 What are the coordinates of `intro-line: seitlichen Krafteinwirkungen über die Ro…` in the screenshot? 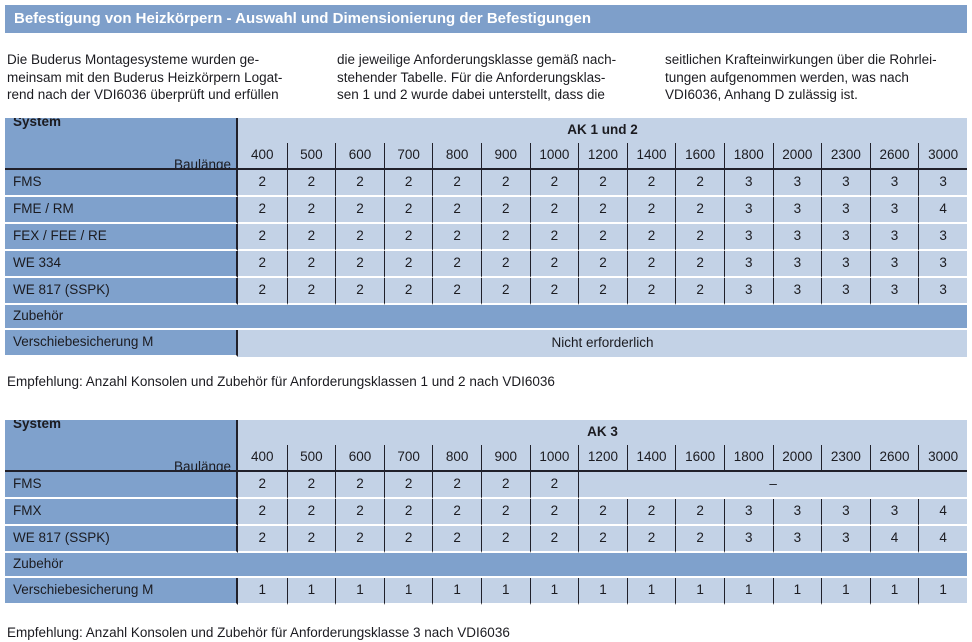 It's located at (801, 59).